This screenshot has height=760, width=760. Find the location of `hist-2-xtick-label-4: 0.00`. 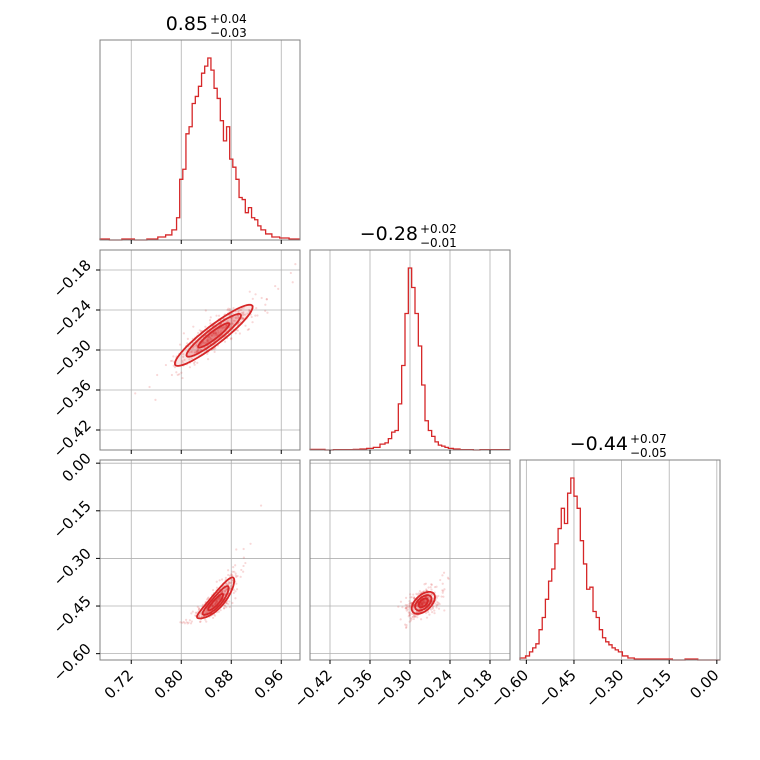

hist-2-xtick-label-4: 0.00 is located at coordinates (704, 684).